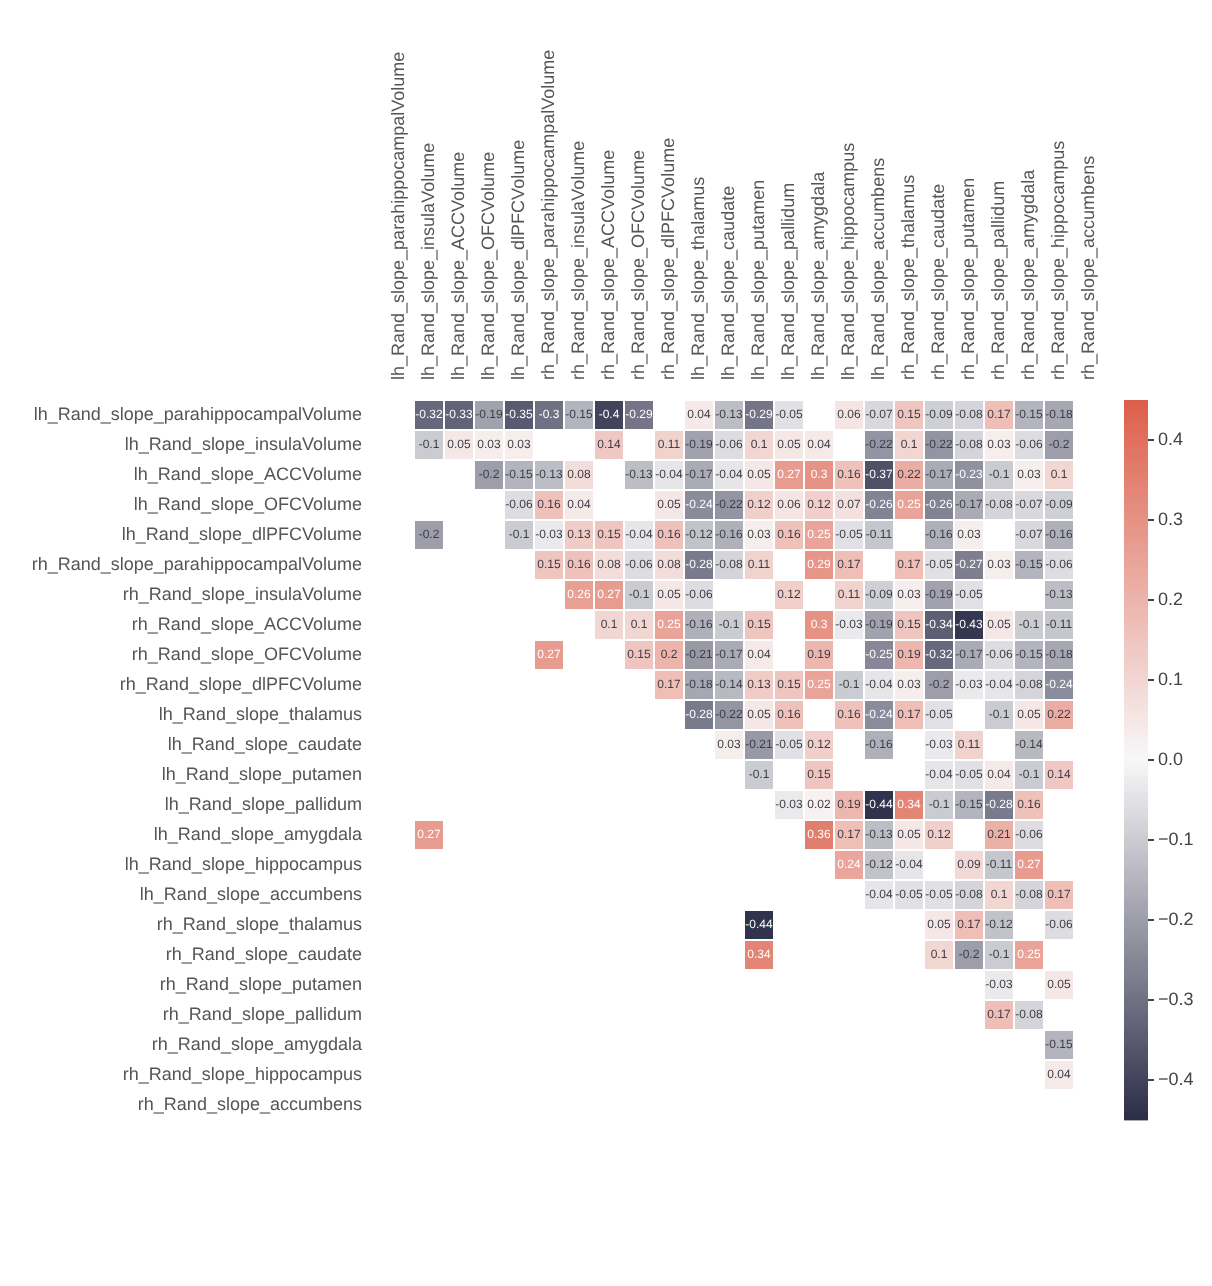  I want to click on y-tick-label: rh_Rand_slope_hippocampus, so click(242, 1073).